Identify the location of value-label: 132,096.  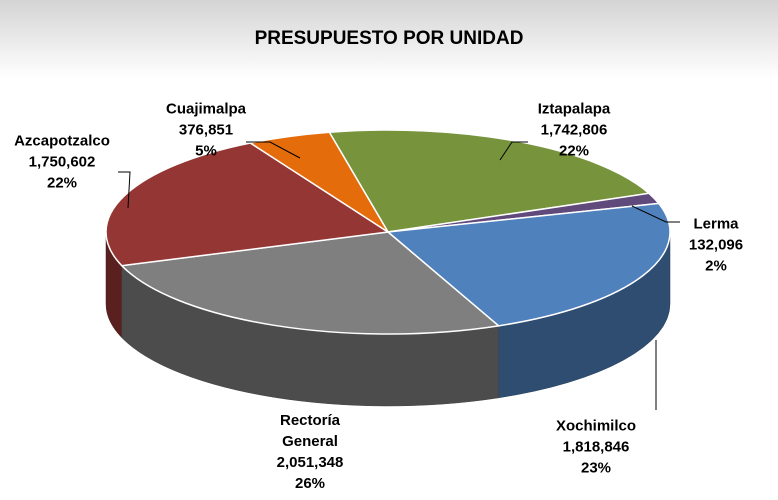
(716, 245).